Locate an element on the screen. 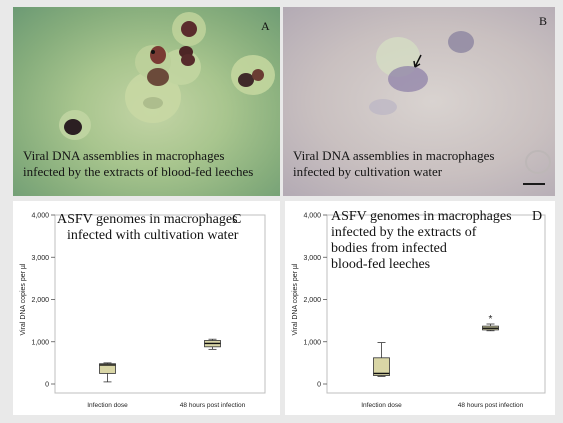 Image resolution: width=563 pixels, height=423 pixels. chart-c-title-line1: ASFV genomes in macrophages is located at coordinates (147, 219).